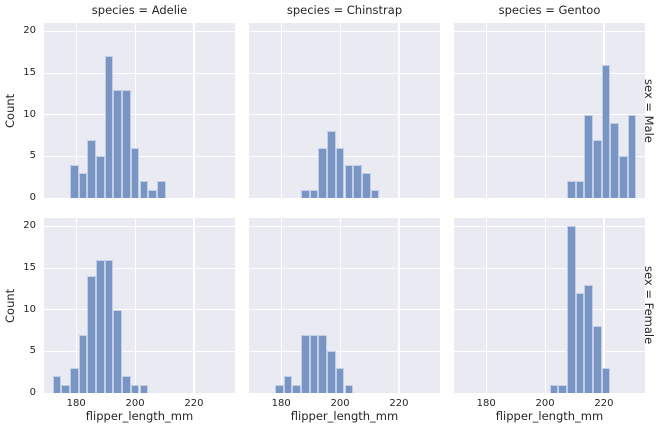 This screenshot has height=438, width=664. Describe the element at coordinates (549, 305) in the screenshot. I see `facet-female-gentoo` at that location.